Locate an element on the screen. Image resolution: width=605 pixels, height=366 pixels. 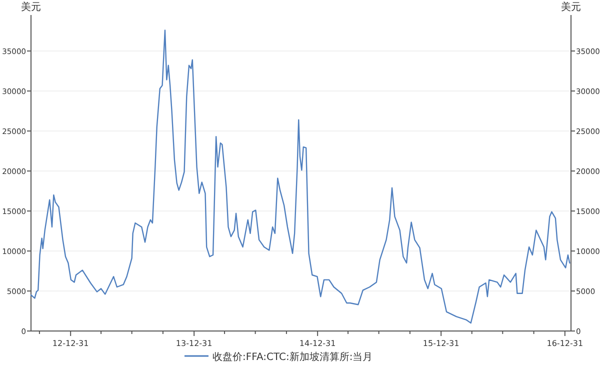
y2-axis-title: 美元 is located at coordinates (571, 7).